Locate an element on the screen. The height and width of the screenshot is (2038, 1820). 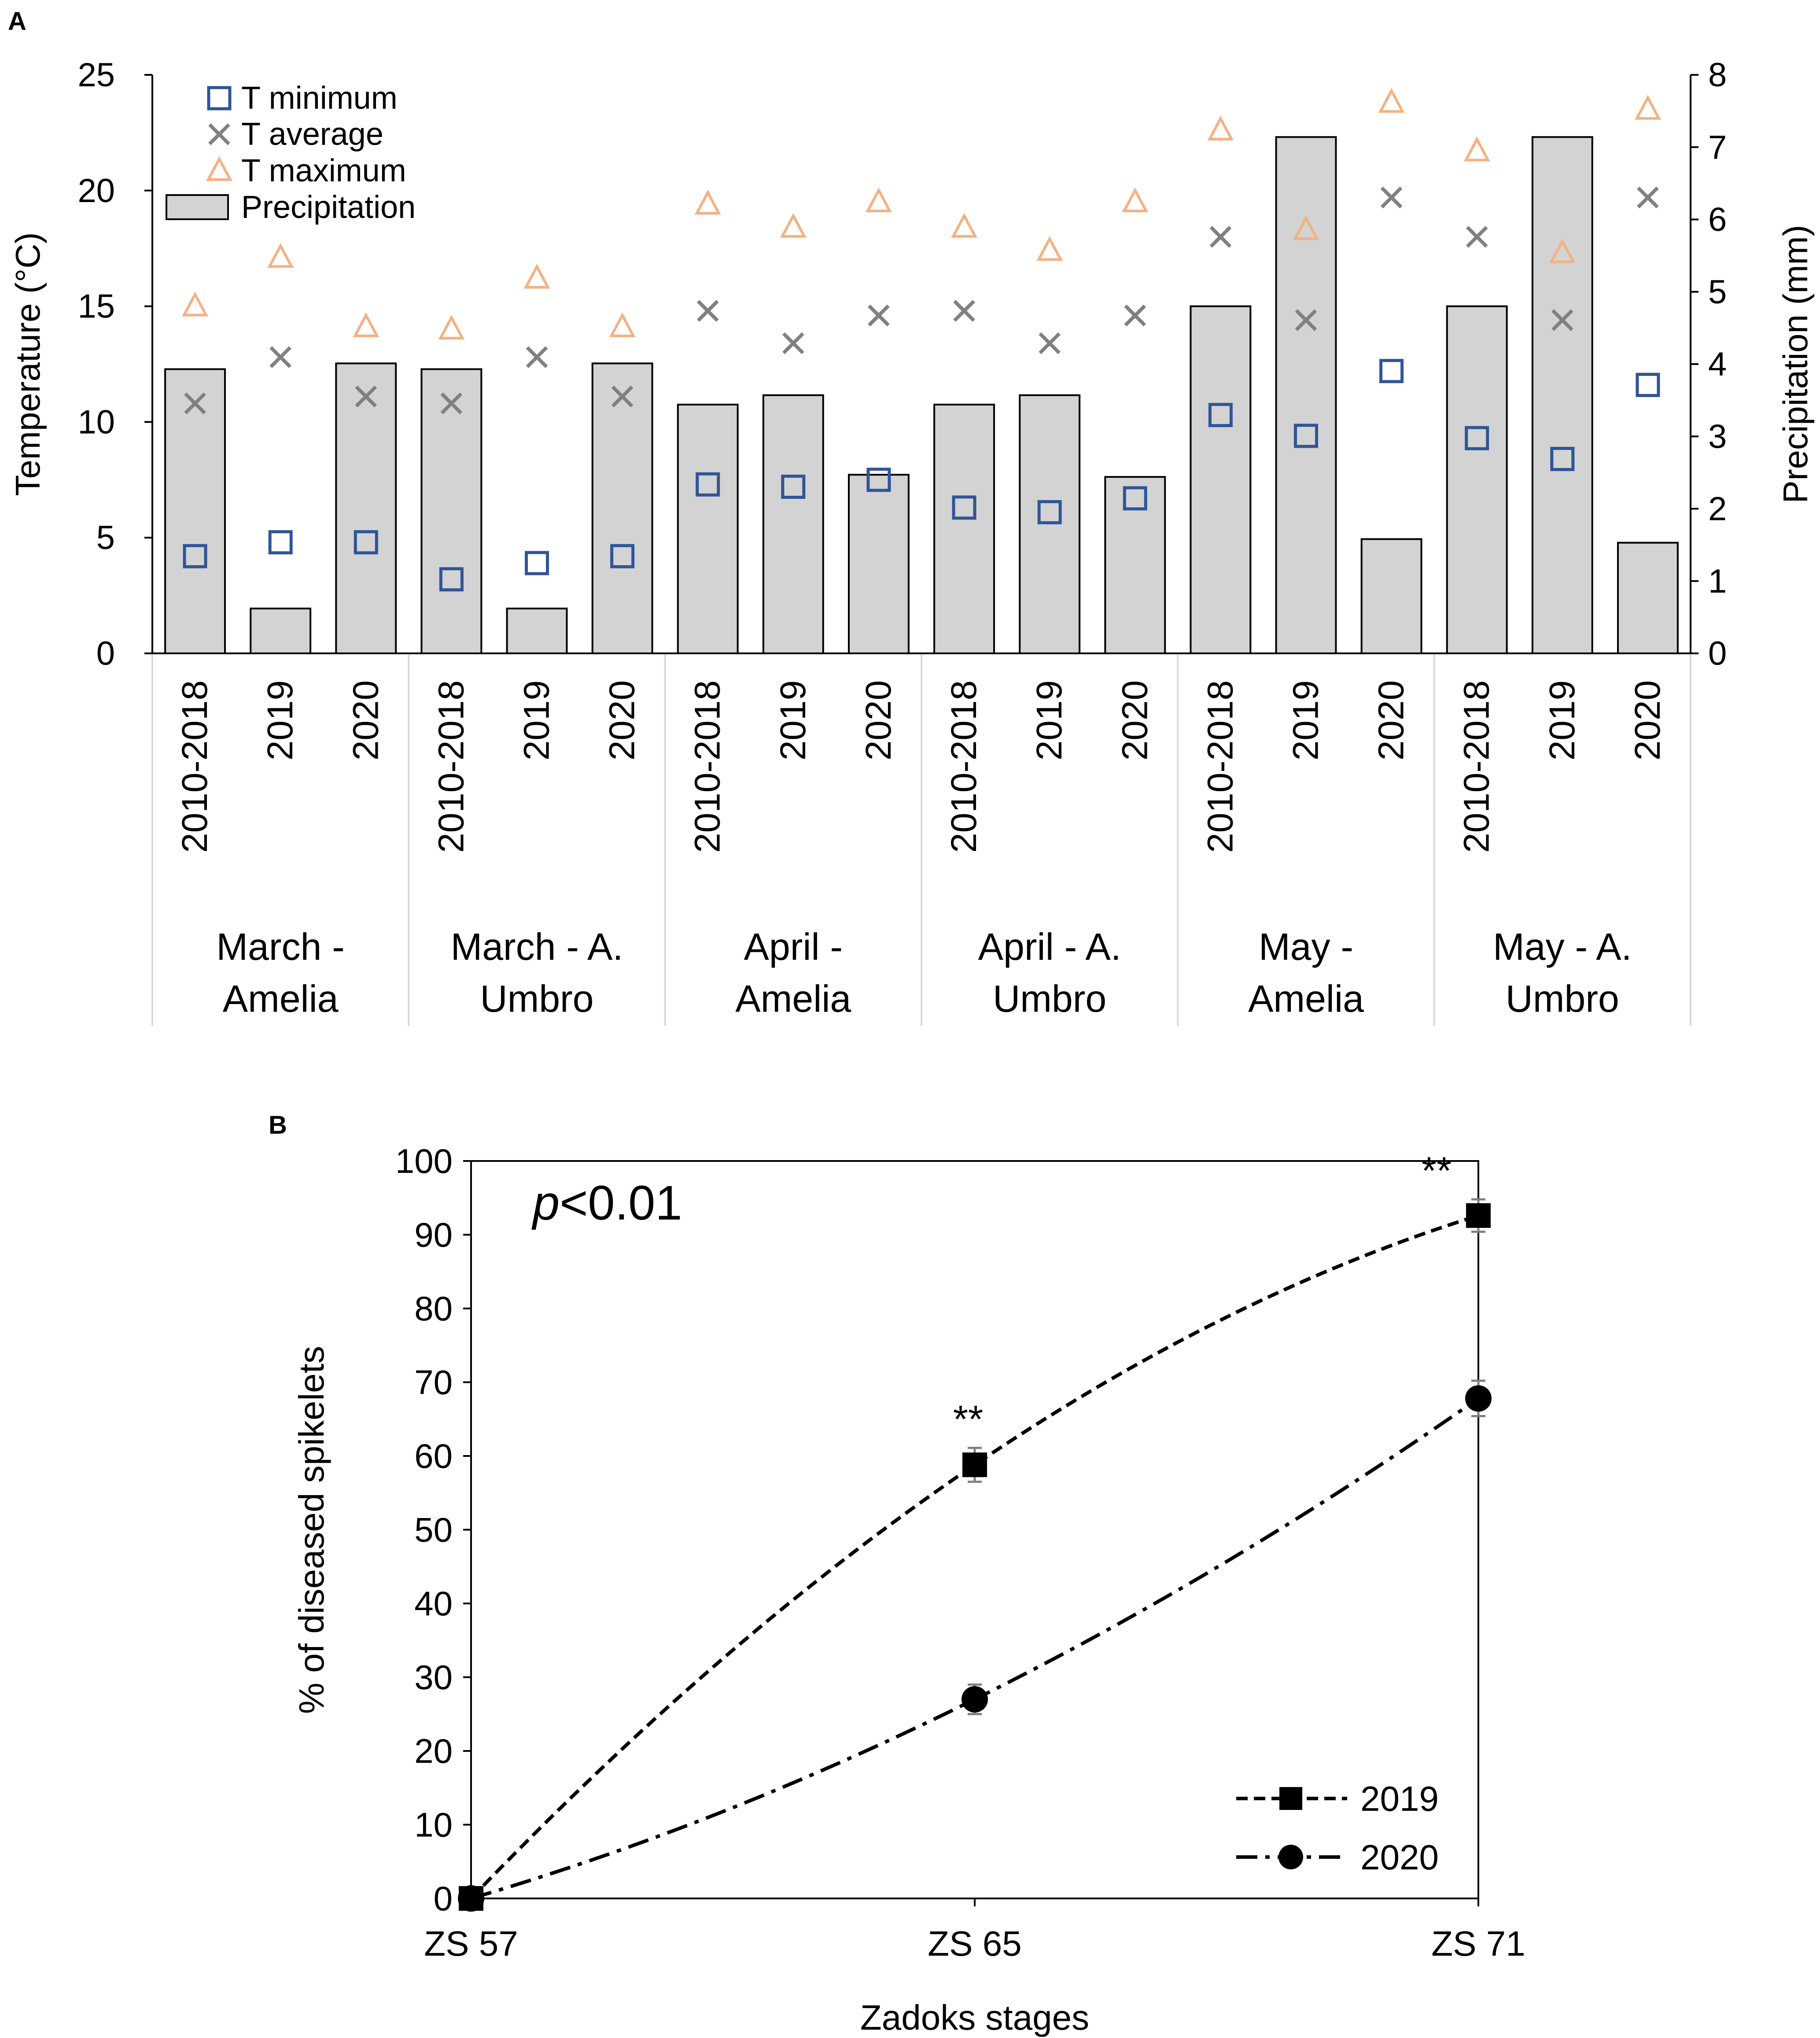
group-label-line: May - is located at coordinates (1306, 947).